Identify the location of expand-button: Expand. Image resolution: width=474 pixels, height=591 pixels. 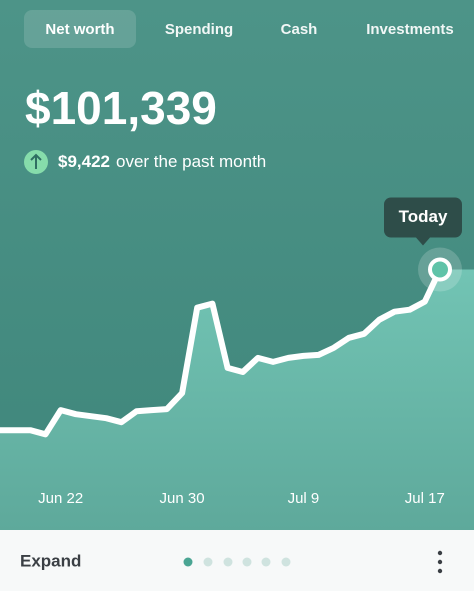
(50, 560).